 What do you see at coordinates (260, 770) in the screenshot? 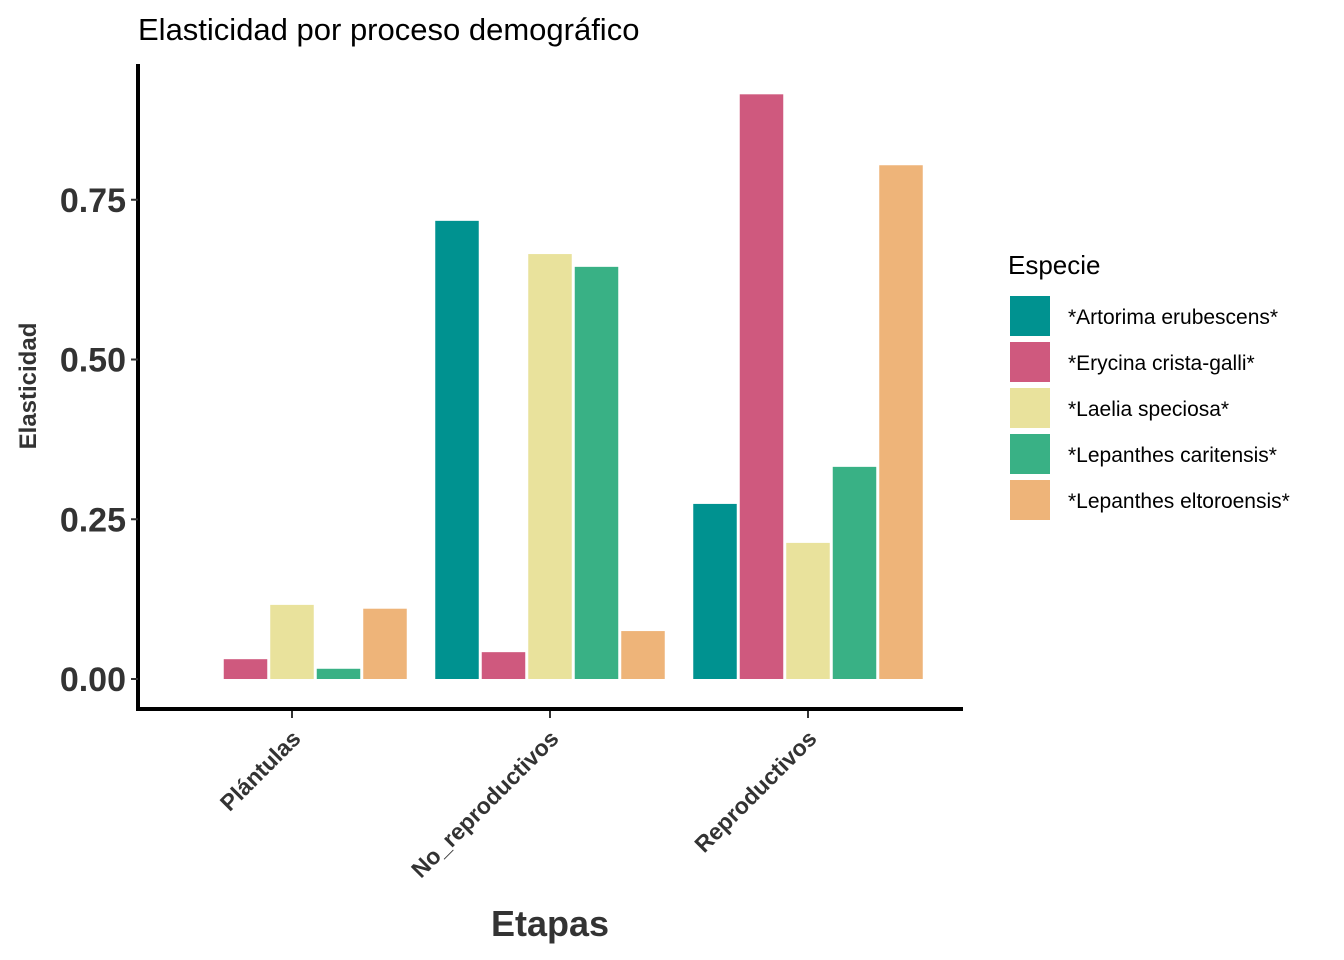
I see `x-tick-label: Plántulas` at bounding box center [260, 770].